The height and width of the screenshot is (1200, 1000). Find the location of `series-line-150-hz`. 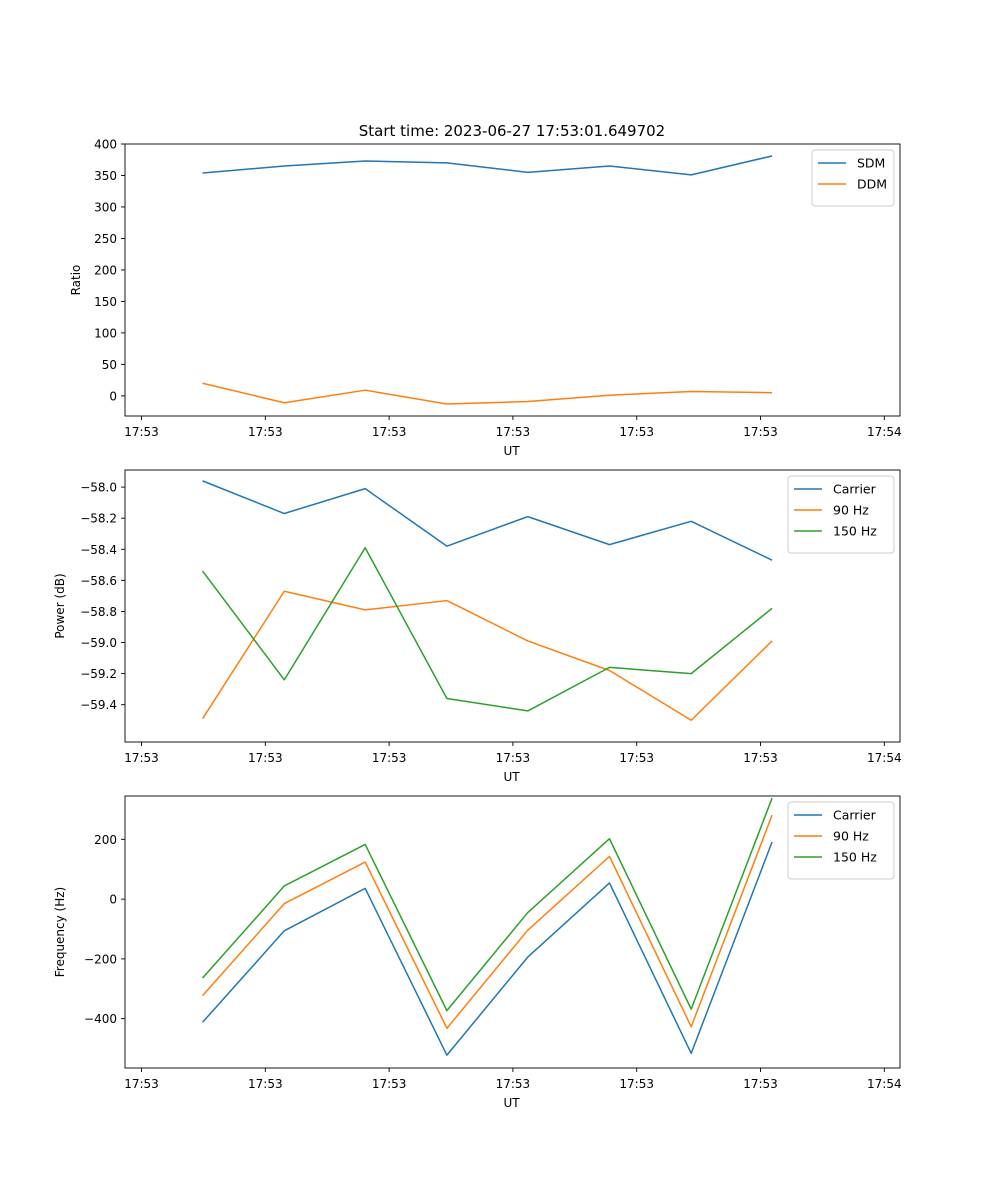

series-line-150-hz is located at coordinates (487, 904).